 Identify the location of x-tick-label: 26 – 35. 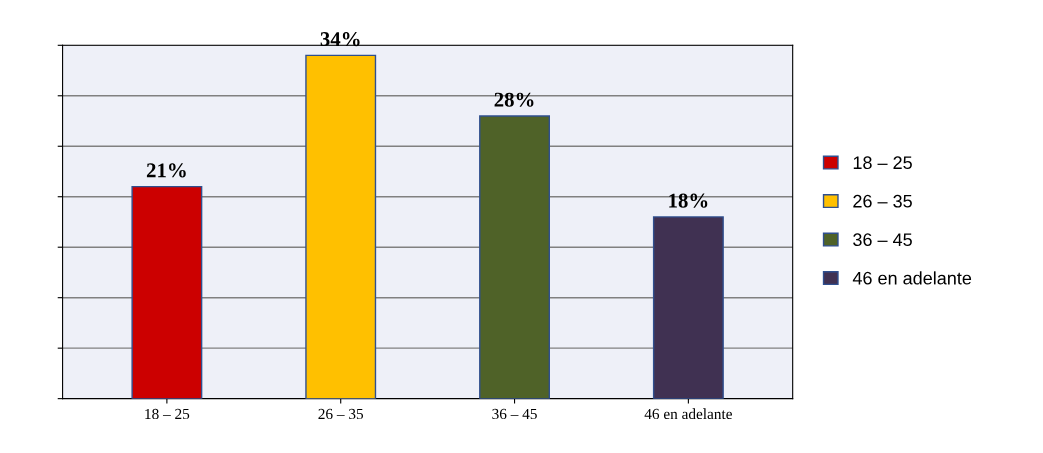
(341, 414).